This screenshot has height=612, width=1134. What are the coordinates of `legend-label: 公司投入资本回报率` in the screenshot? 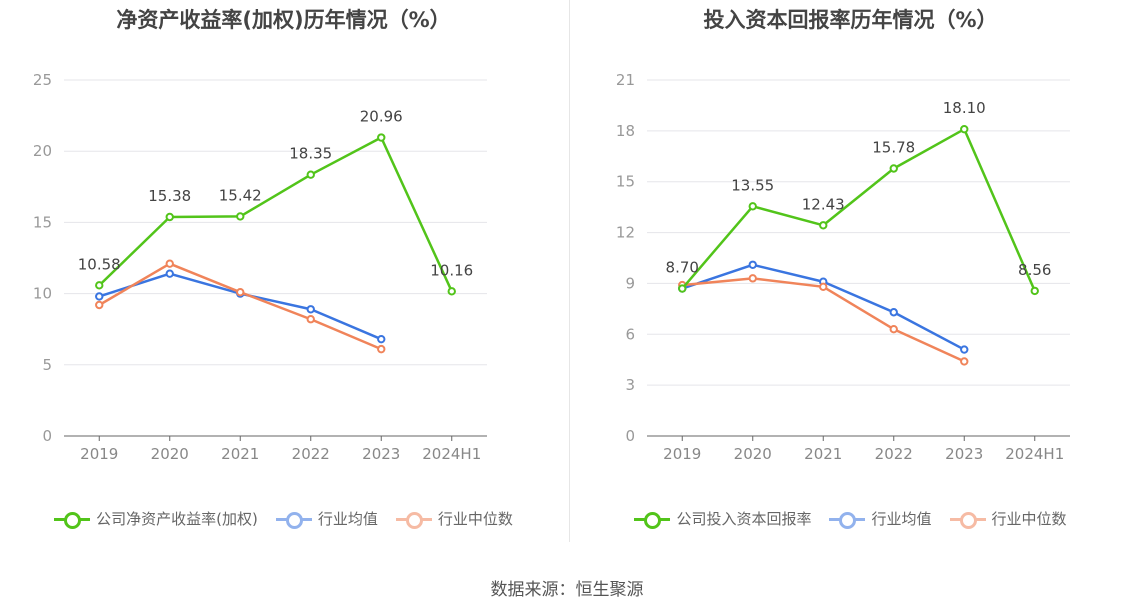 It's located at (744, 519).